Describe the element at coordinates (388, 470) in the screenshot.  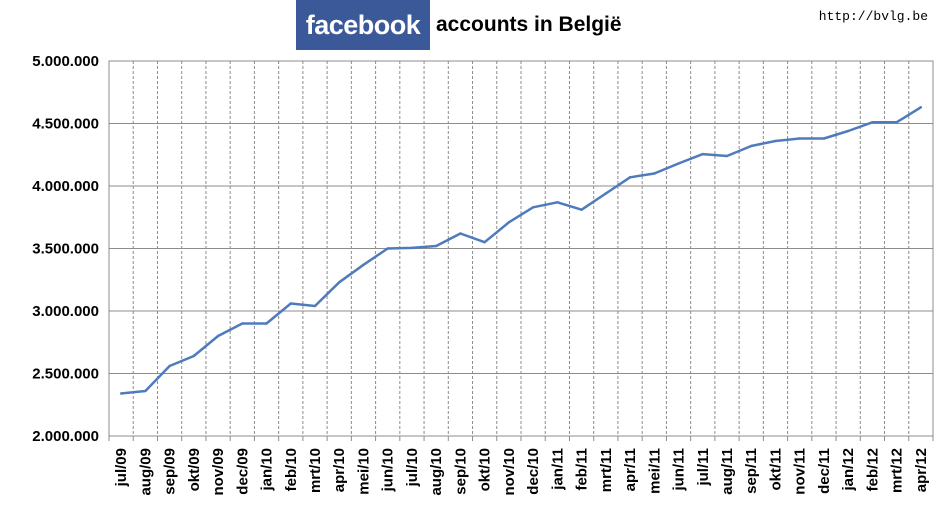
I see `x-tick-label: jun/10` at that location.